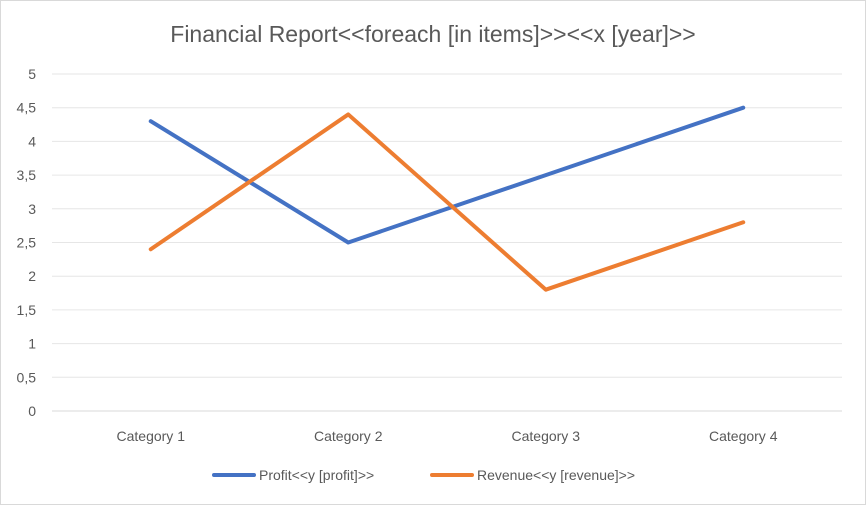 This screenshot has height=505, width=866. Describe the element at coordinates (27, 377) in the screenshot. I see `y-tick-label: 0,5` at that location.